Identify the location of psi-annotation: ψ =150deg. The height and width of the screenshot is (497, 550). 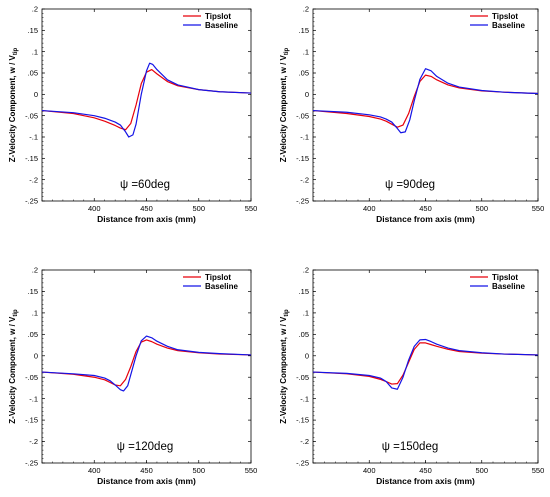
(410, 447).